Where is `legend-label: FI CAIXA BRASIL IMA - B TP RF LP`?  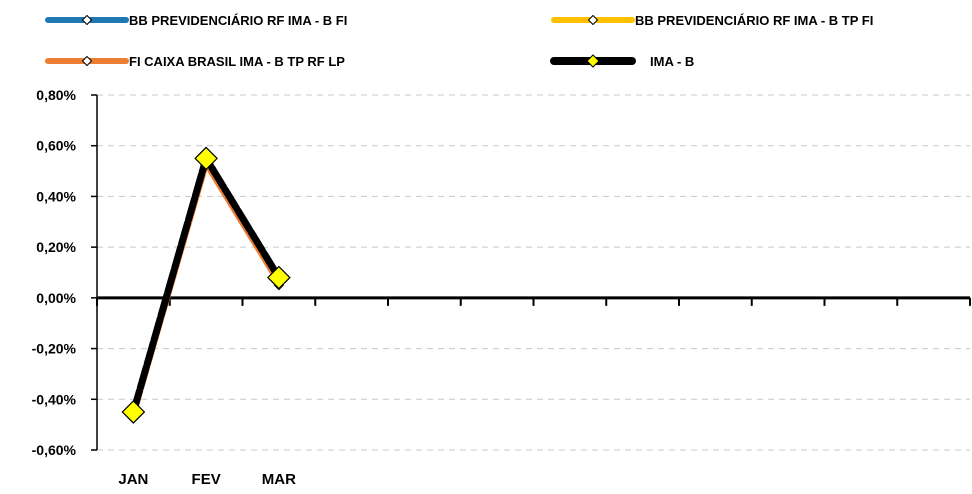 legend-label: FI CAIXA BRASIL IMA - B TP RF LP is located at coordinates (237, 61).